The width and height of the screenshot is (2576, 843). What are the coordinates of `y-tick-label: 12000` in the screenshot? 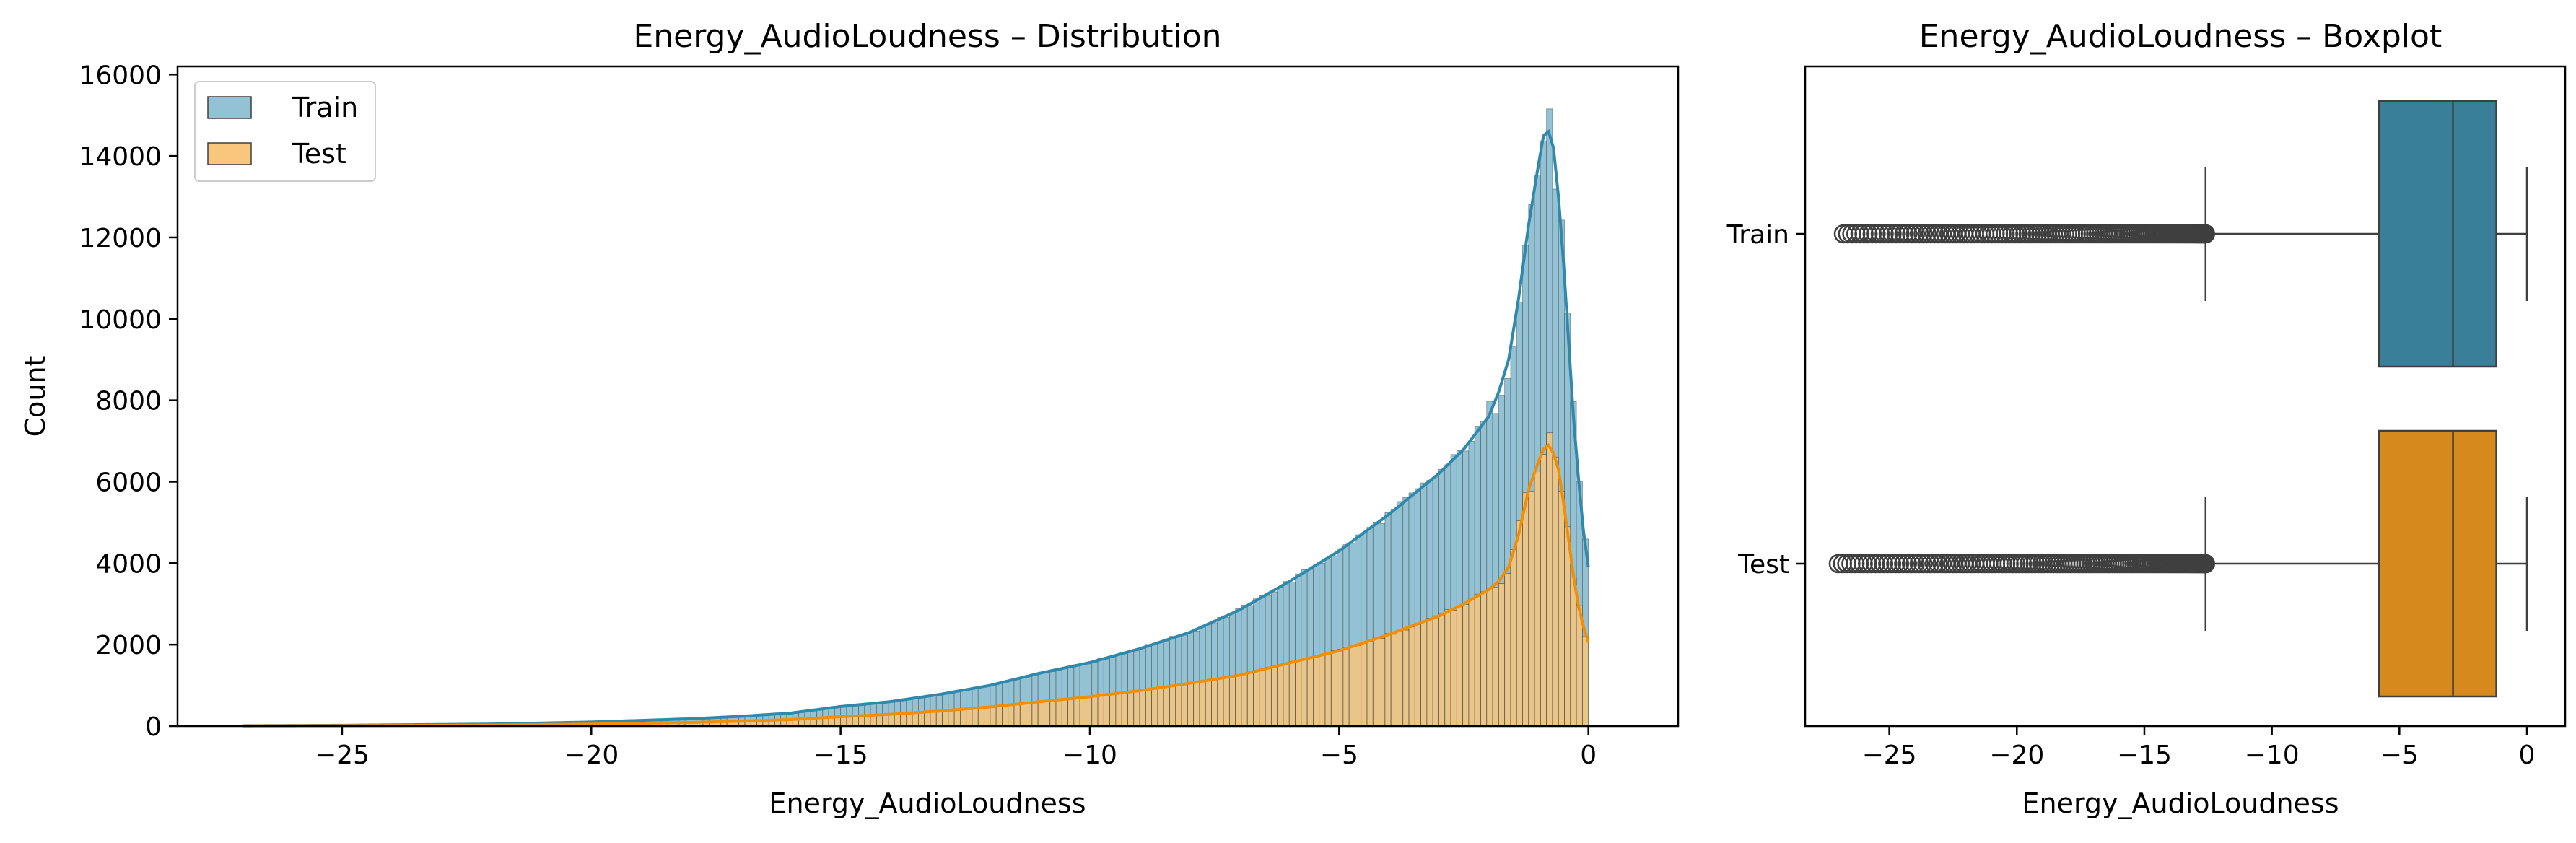 It's located at (120, 238).